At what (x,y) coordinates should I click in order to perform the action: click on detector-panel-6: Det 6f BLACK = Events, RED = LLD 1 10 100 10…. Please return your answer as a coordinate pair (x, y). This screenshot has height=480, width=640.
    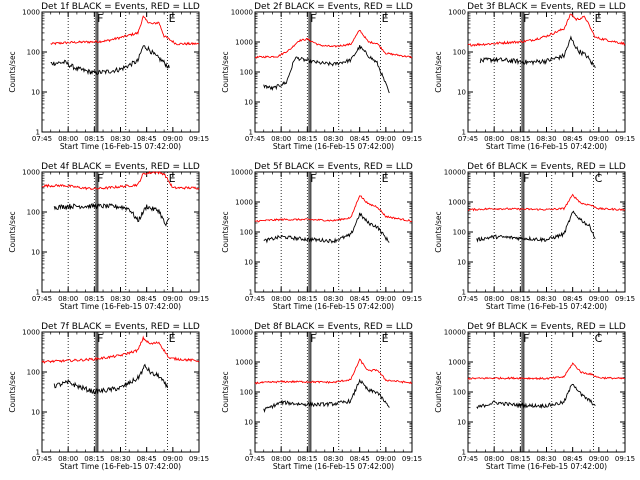
    Looking at the image, I should click on (534, 236).